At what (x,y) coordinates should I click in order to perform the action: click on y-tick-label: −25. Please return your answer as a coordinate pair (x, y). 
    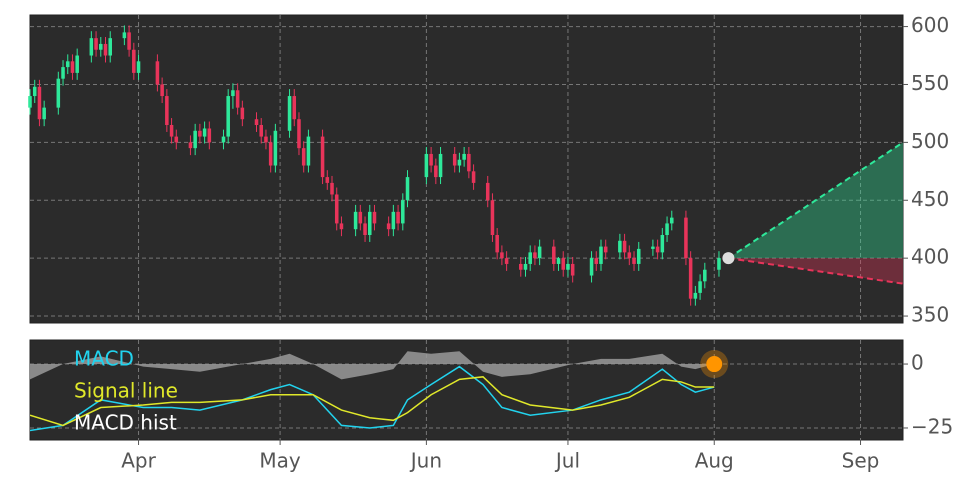
    Looking at the image, I should click on (932, 426).